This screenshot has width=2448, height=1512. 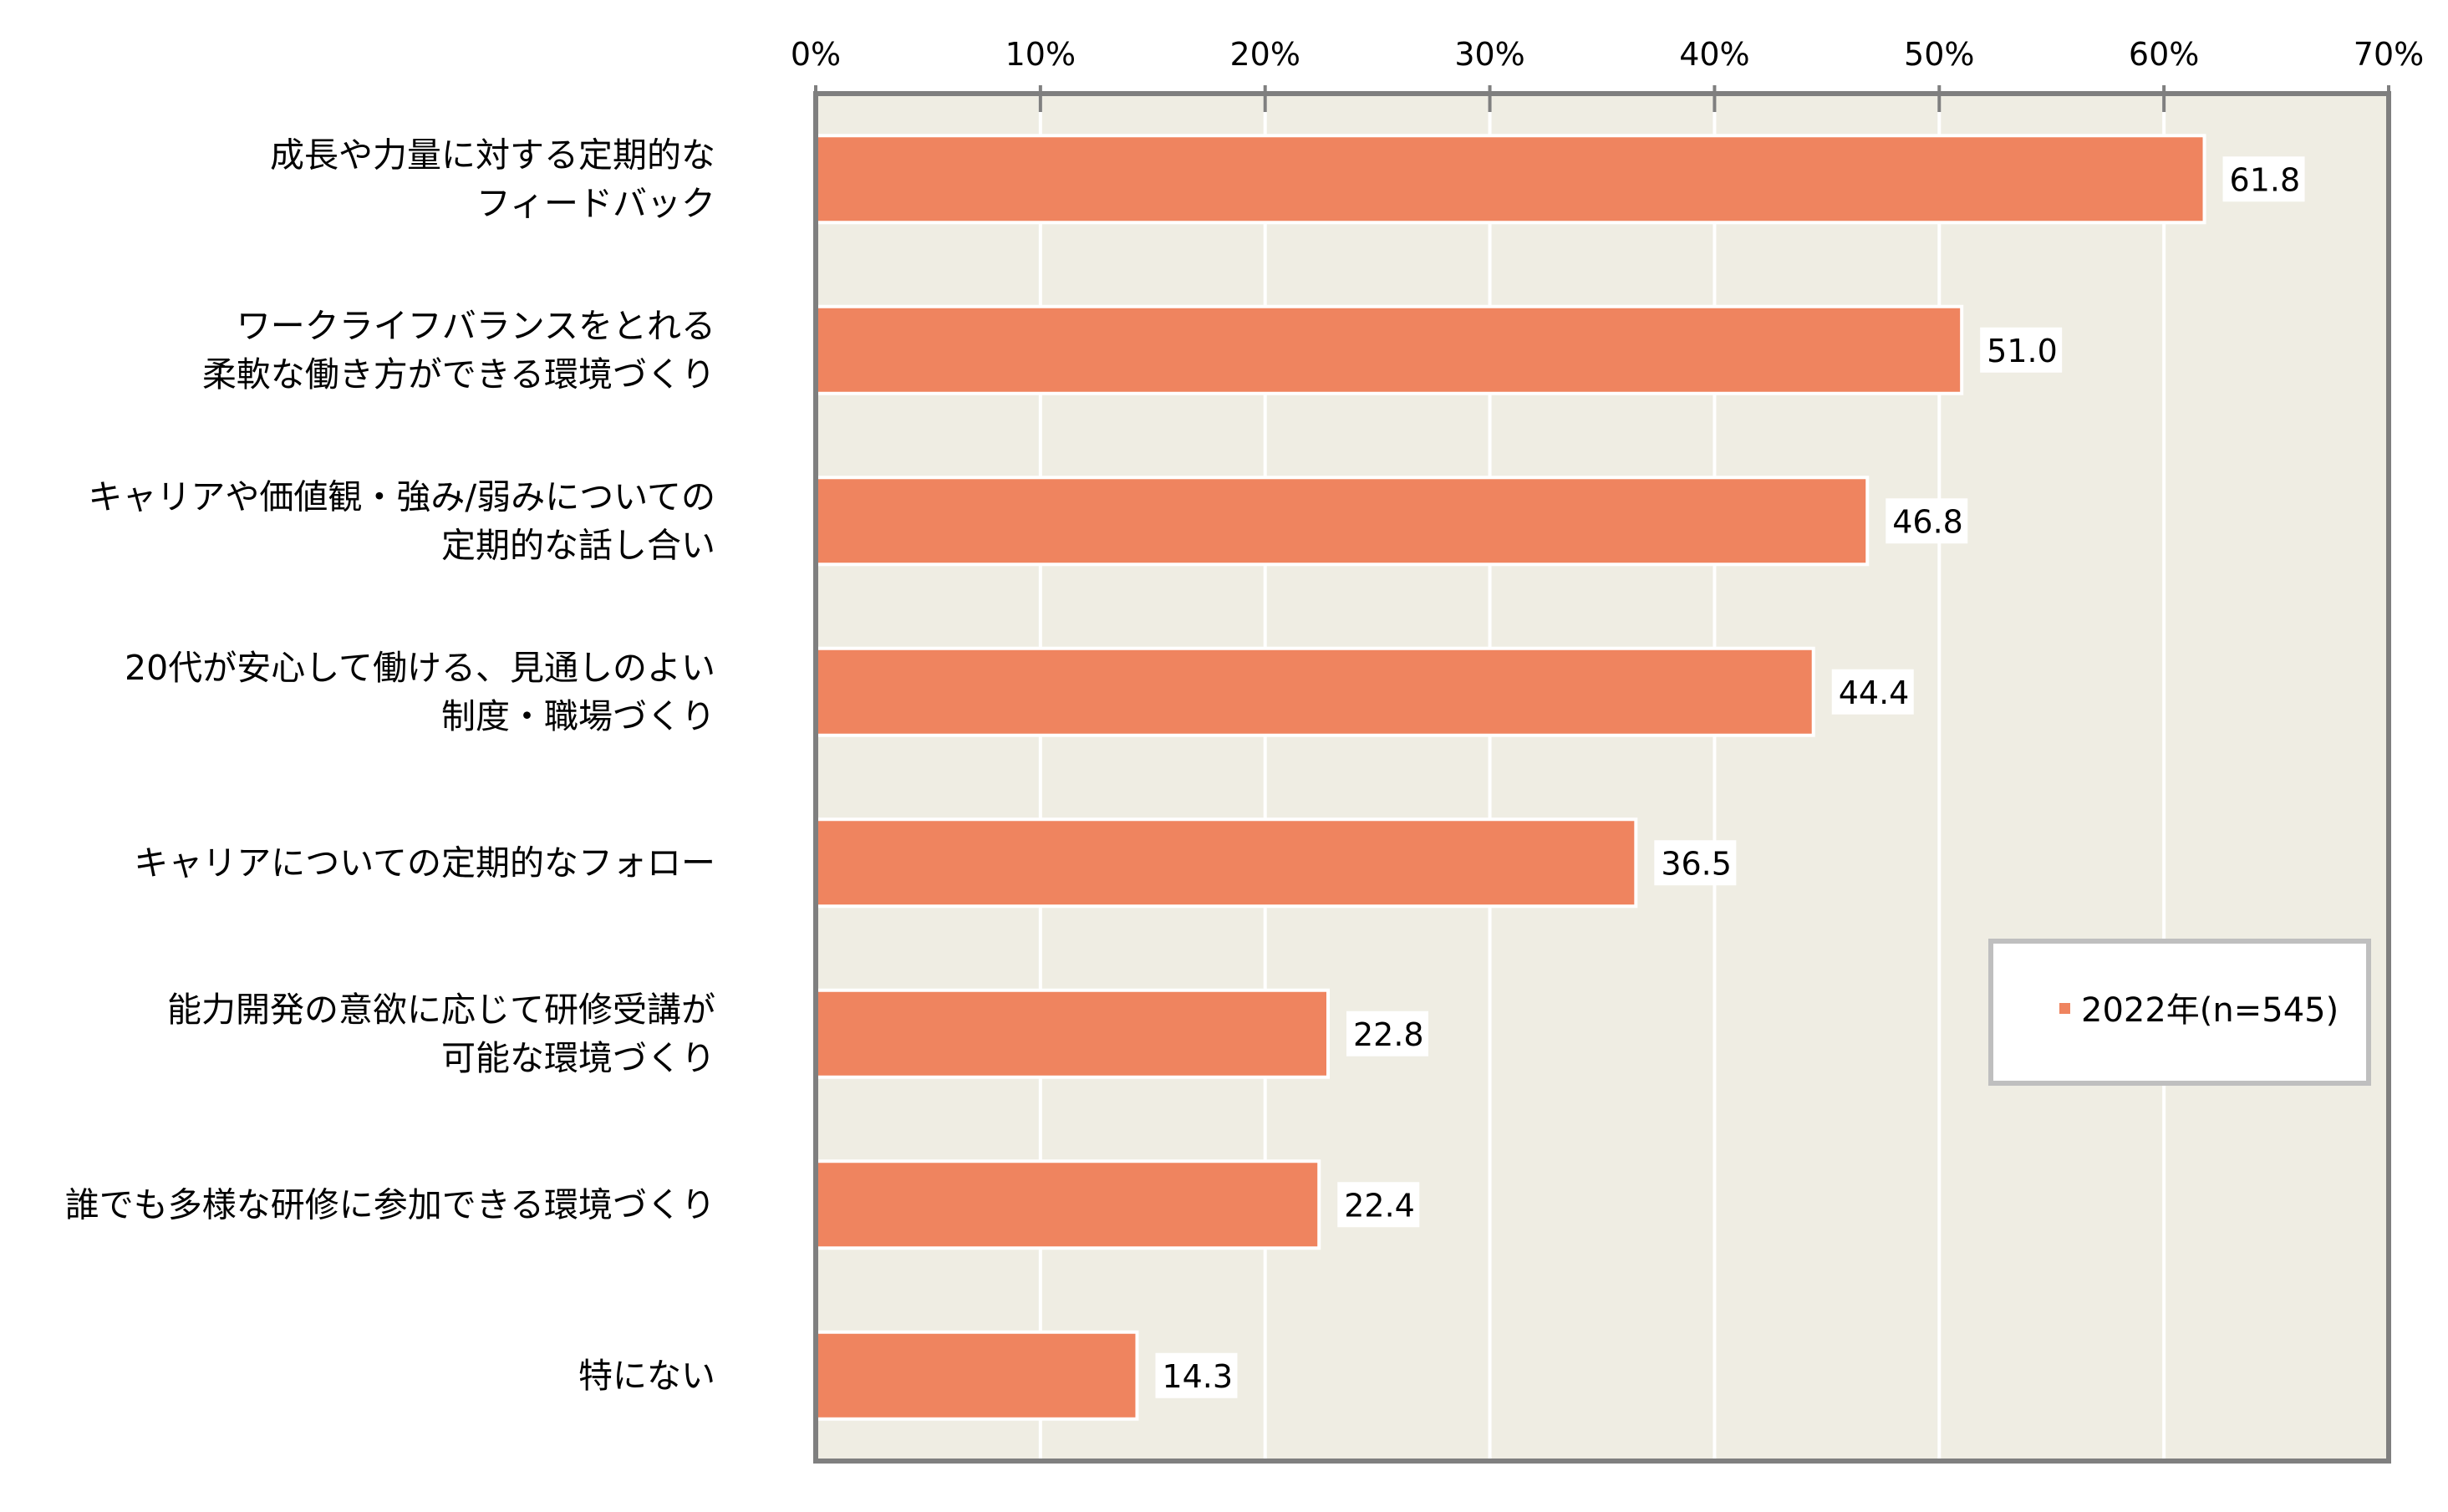 I want to click on x-tick-label: 40%, so click(x=1714, y=54).